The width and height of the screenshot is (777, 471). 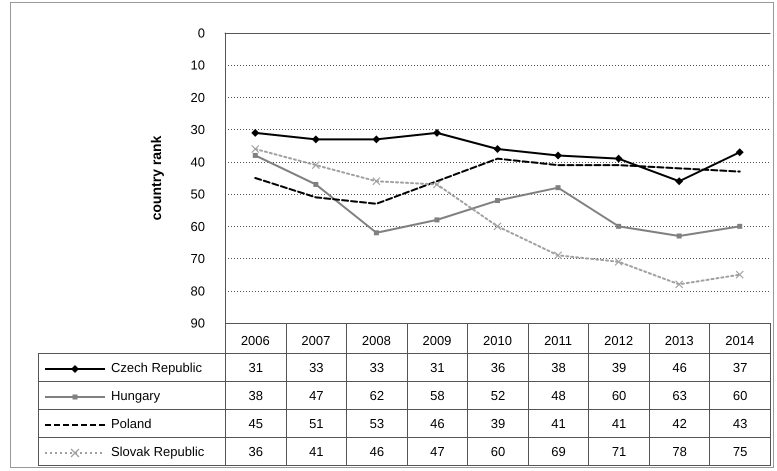 I want to click on y-tick-label: 50, so click(x=197, y=194).